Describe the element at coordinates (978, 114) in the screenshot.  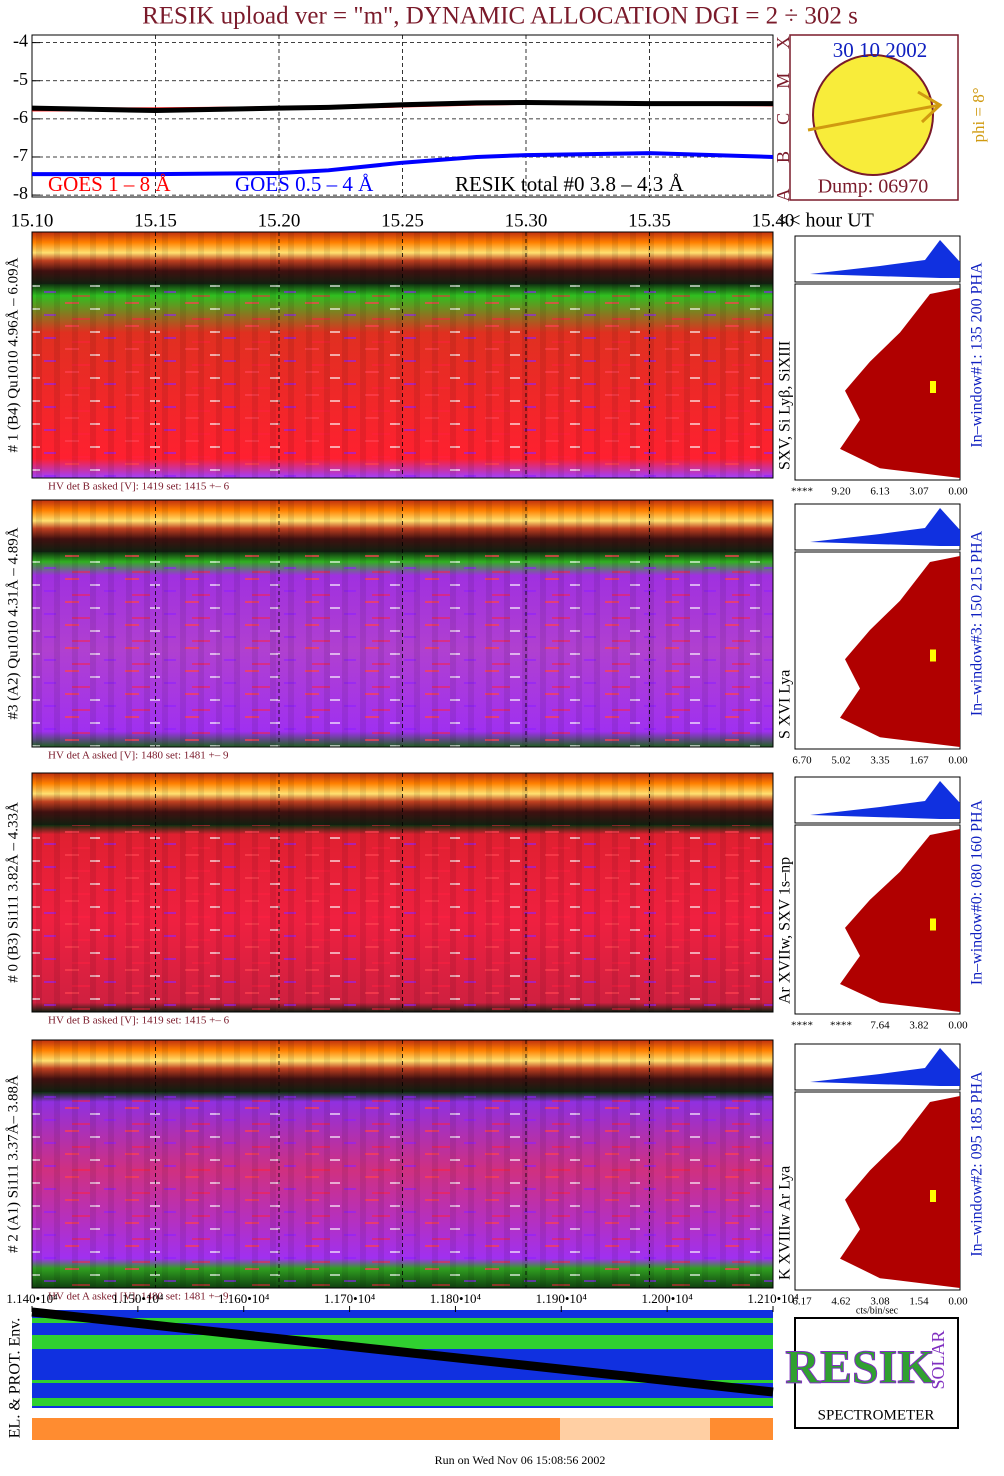
I see `sun-phi: phi = 8°` at that location.